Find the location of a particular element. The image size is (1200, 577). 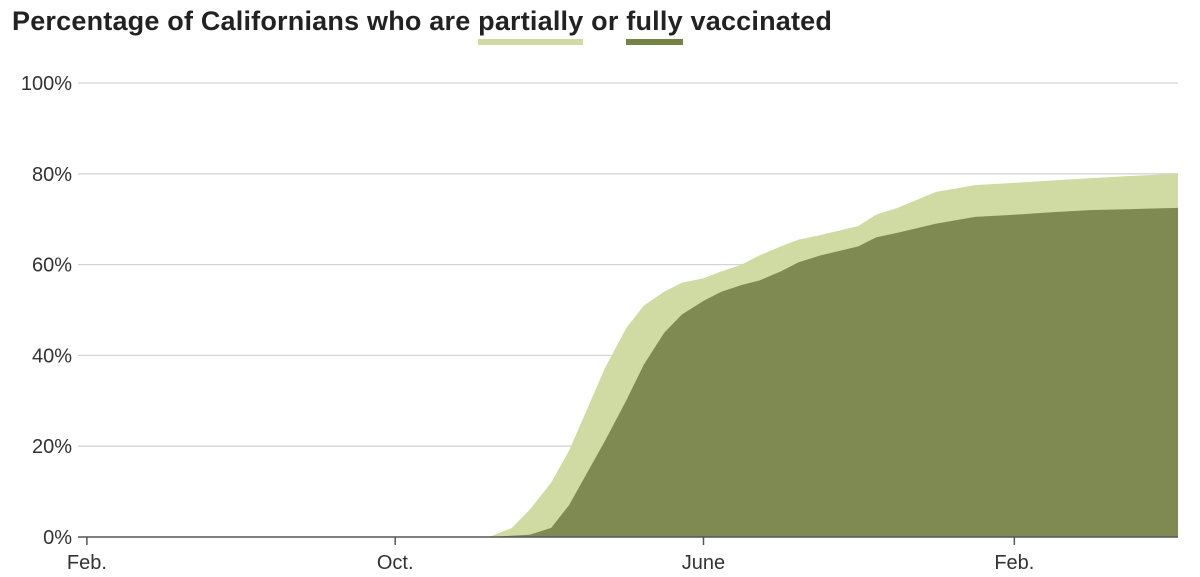

y-tick-label: 80% is located at coordinates (52, 175).